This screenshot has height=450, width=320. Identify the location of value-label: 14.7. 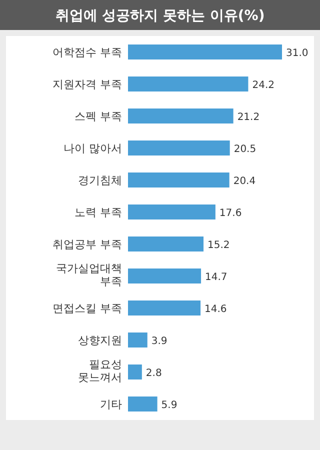
(216, 277).